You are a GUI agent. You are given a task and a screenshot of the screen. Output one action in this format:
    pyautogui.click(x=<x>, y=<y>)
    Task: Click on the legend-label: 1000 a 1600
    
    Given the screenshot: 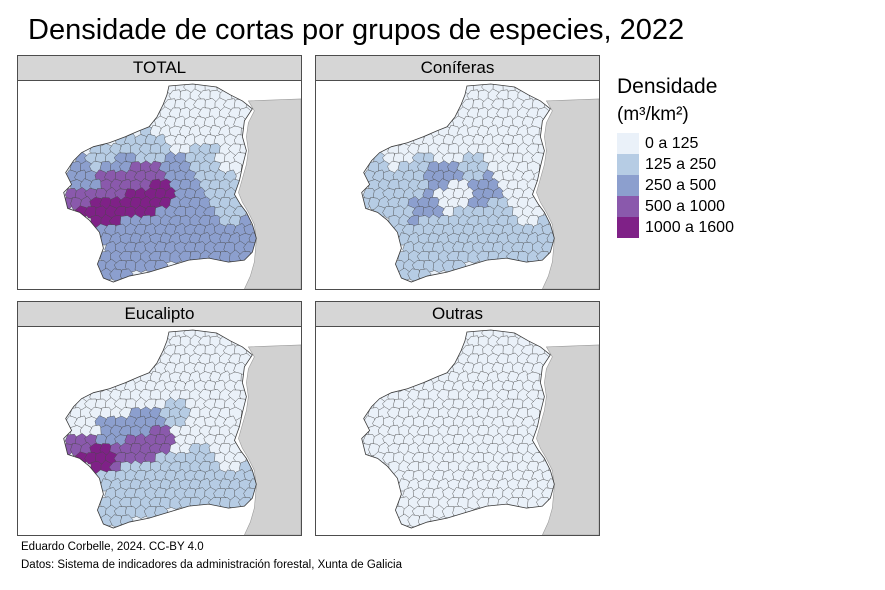 What is the action you would take?
    pyautogui.click(x=689, y=227)
    